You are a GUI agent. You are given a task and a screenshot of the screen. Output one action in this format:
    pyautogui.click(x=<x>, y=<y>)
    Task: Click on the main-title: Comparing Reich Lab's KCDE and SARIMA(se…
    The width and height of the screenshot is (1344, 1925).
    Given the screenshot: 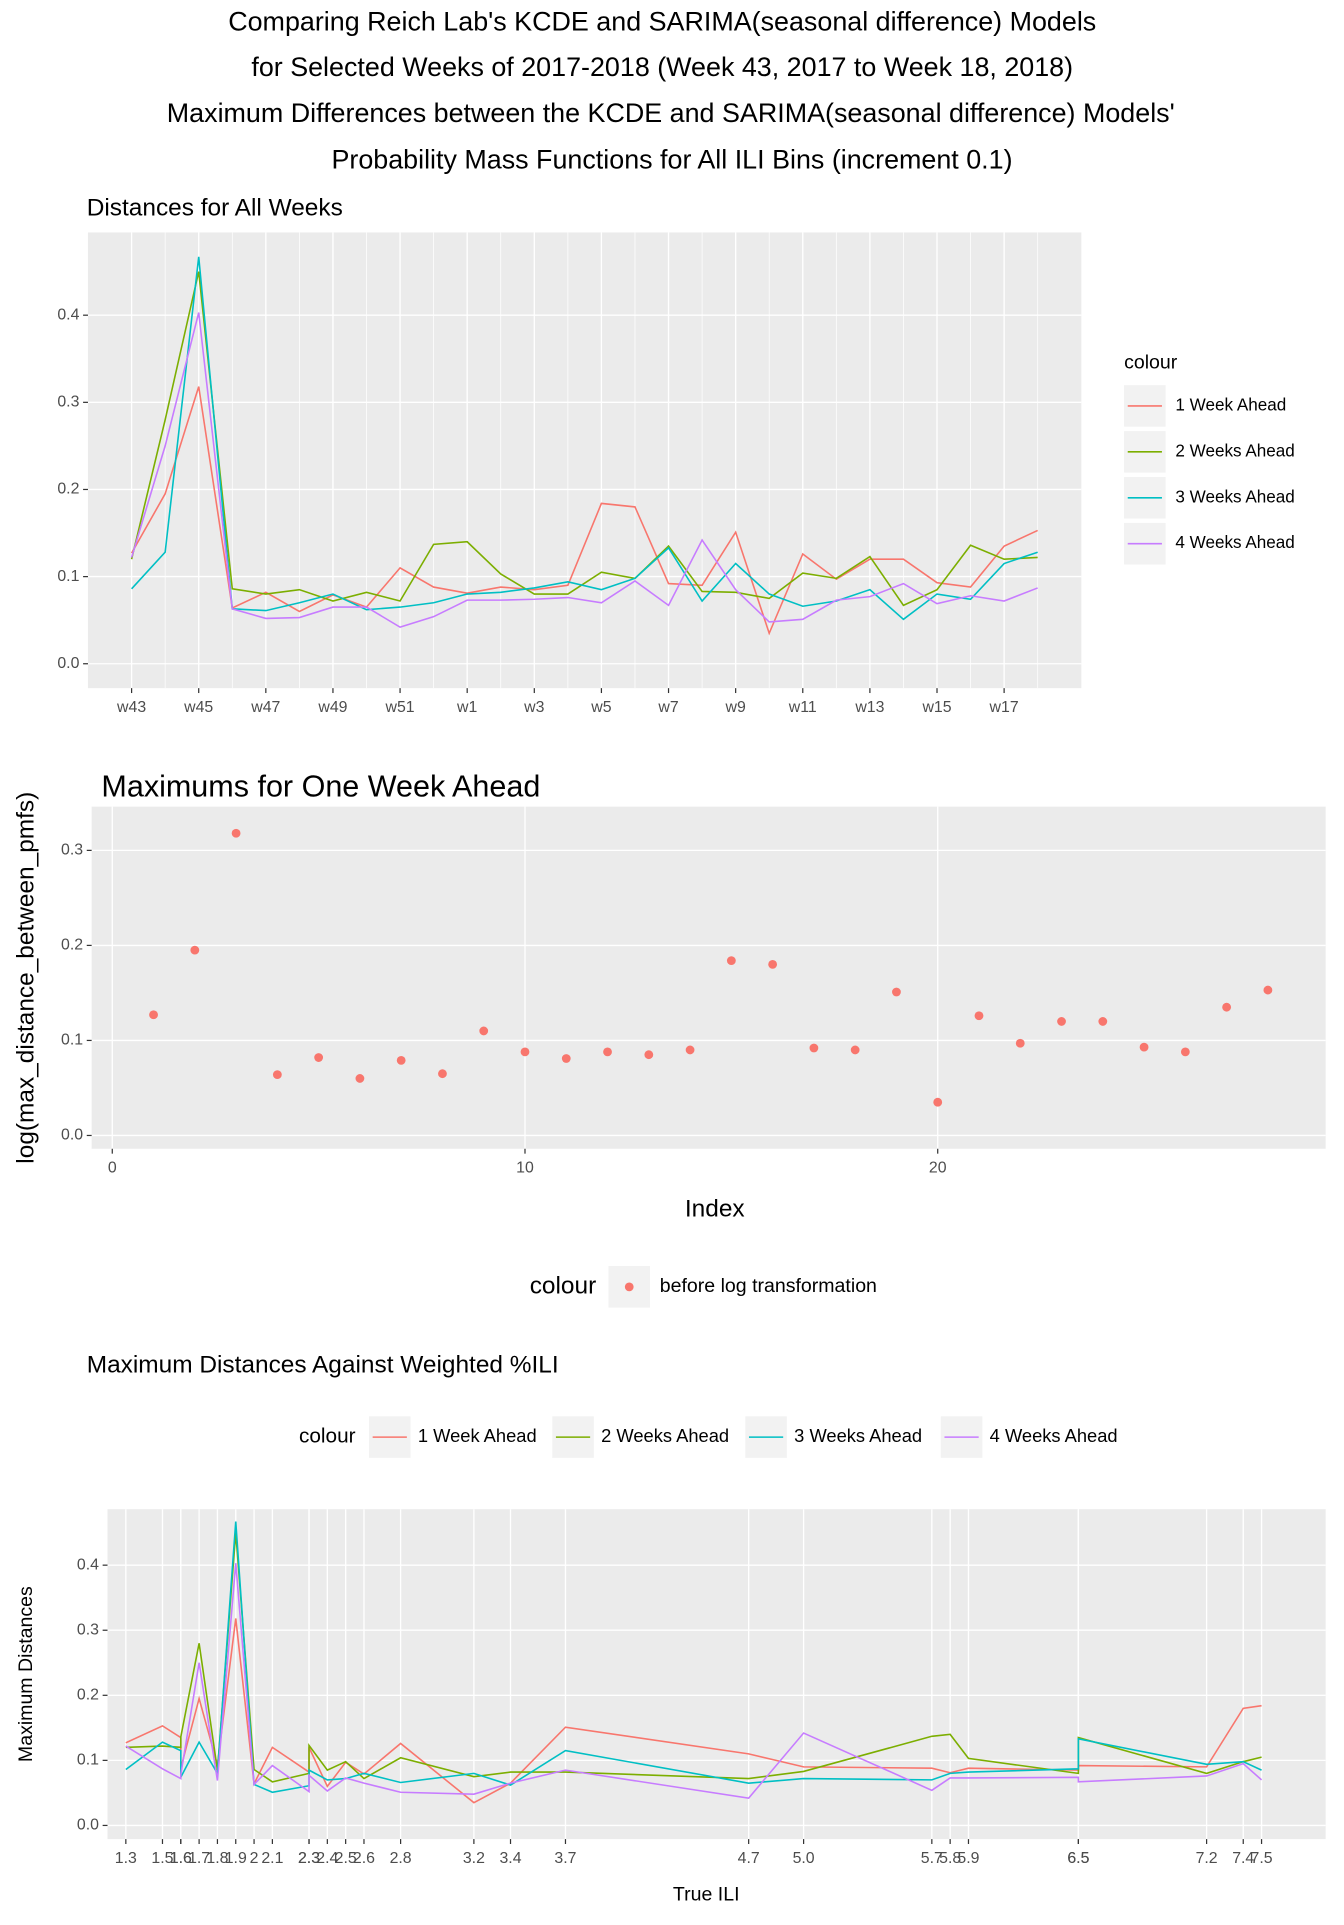 What is the action you would take?
    pyautogui.click(x=662, y=22)
    